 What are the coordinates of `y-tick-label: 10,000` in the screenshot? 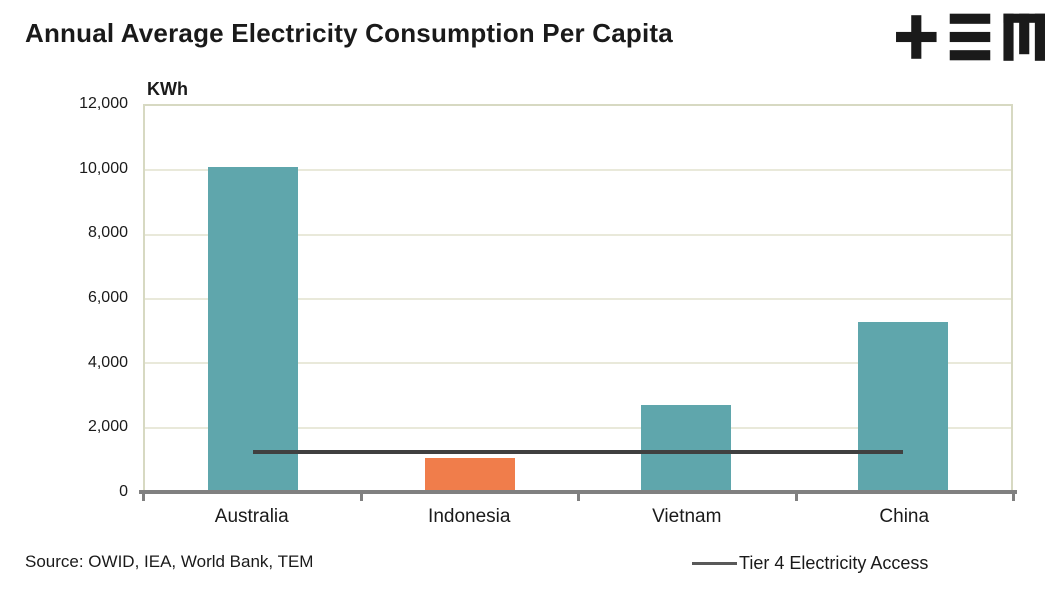 It's located at (103, 168).